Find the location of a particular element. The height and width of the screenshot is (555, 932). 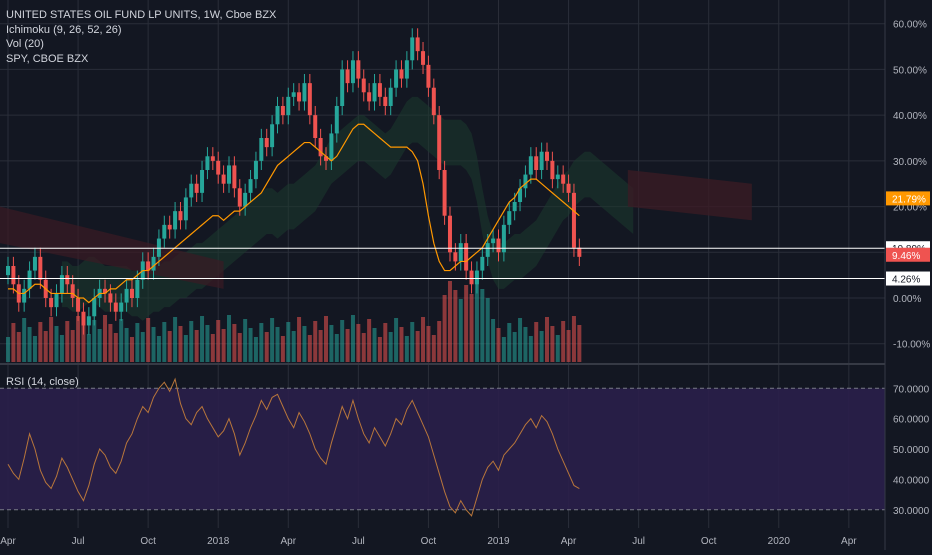

x-tick-label: Oct is located at coordinates (429, 541).